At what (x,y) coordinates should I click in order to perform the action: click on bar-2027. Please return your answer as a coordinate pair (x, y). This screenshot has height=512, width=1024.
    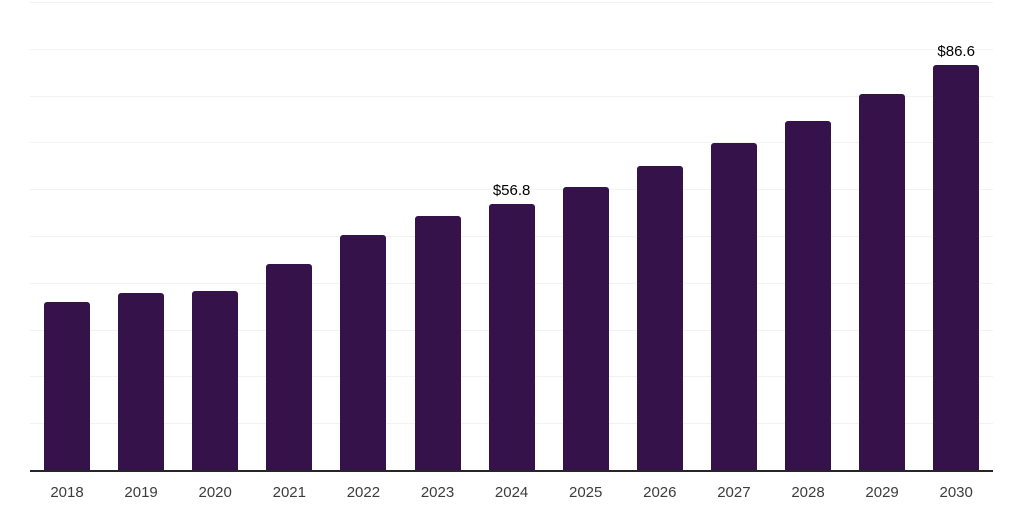
    Looking at the image, I should click on (733, 306).